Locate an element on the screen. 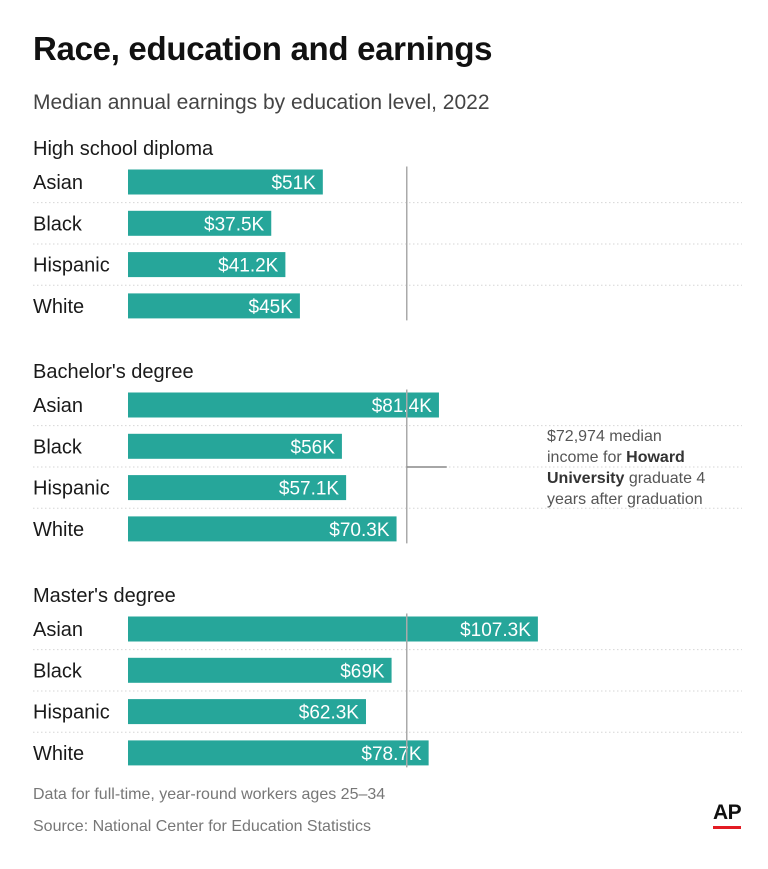  bar-value-label: $45K is located at coordinates (271, 307).